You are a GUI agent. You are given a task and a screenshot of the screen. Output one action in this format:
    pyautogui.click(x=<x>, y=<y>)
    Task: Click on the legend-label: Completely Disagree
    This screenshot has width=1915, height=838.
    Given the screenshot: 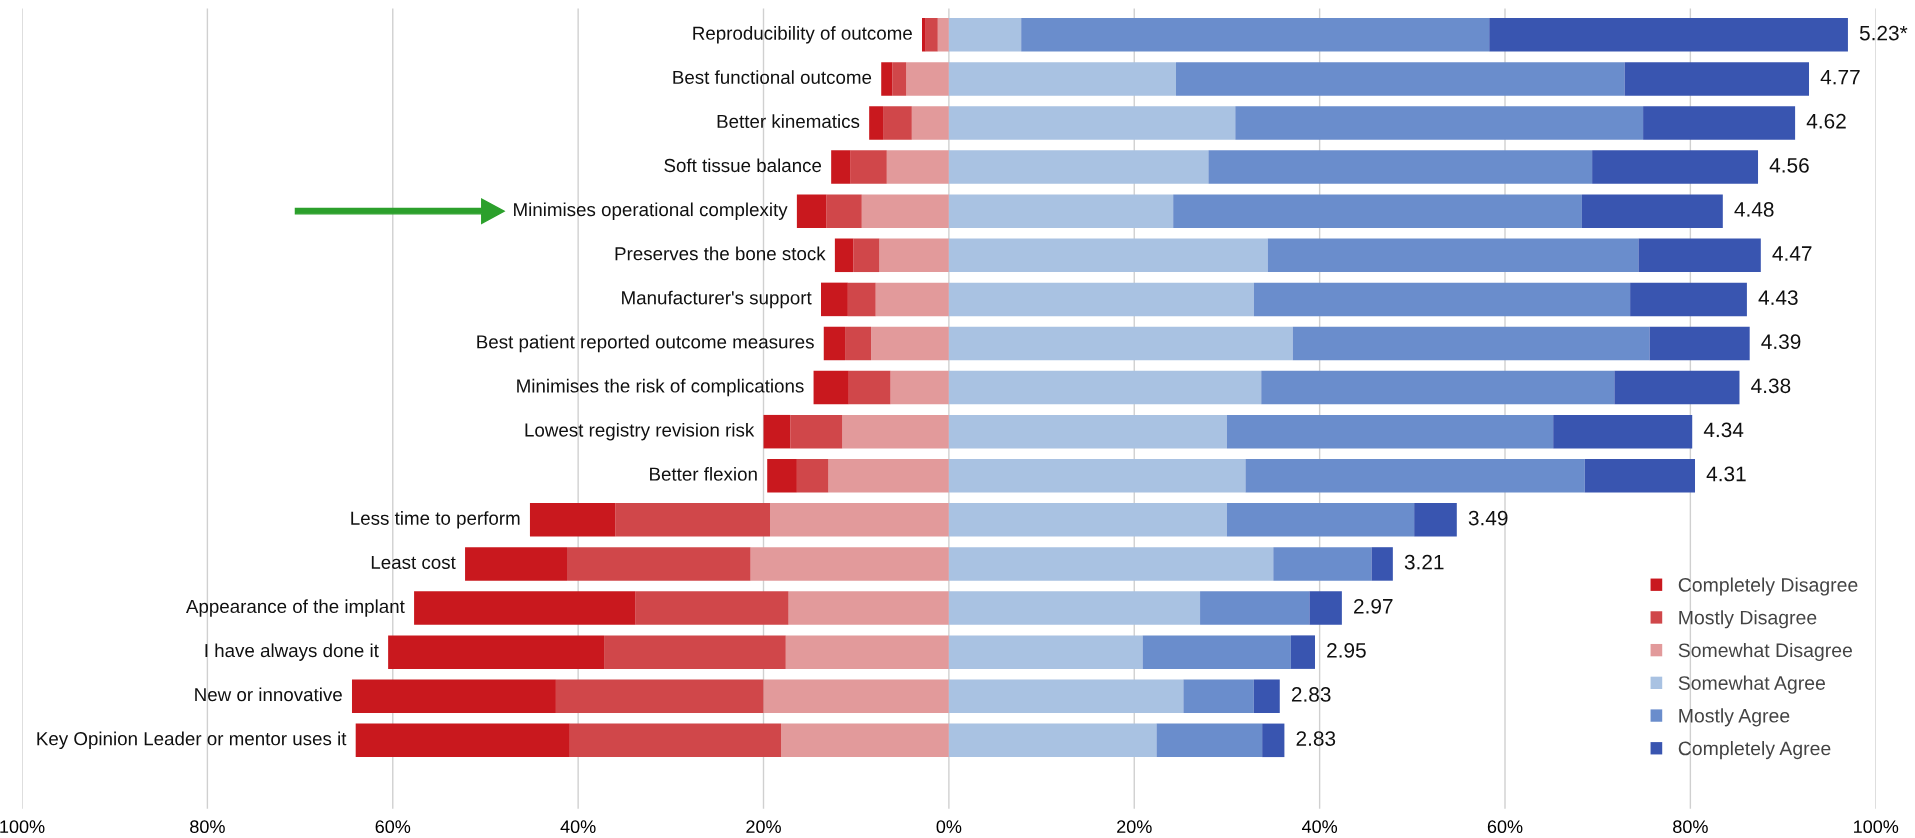 What is the action you would take?
    pyautogui.click(x=1768, y=586)
    